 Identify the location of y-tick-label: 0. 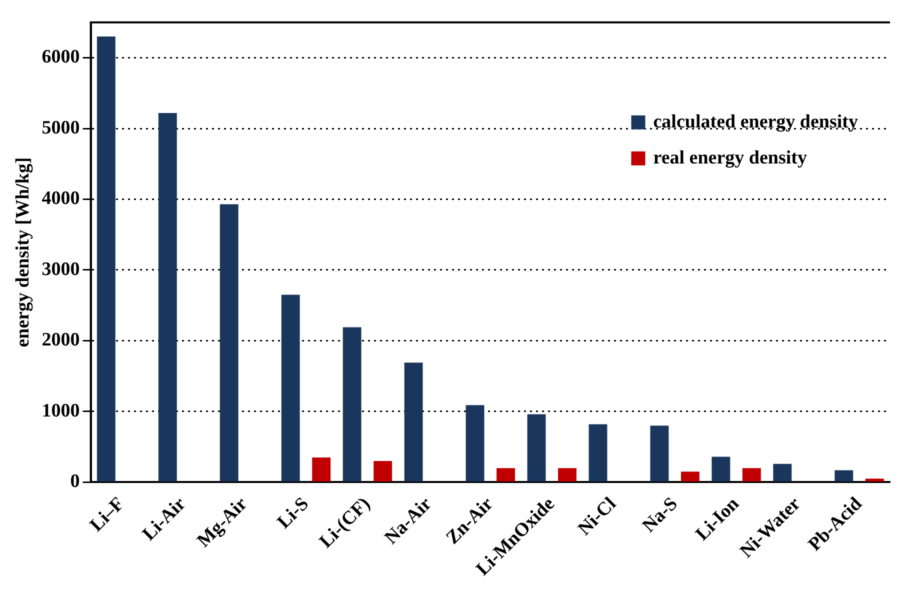
(75, 481).